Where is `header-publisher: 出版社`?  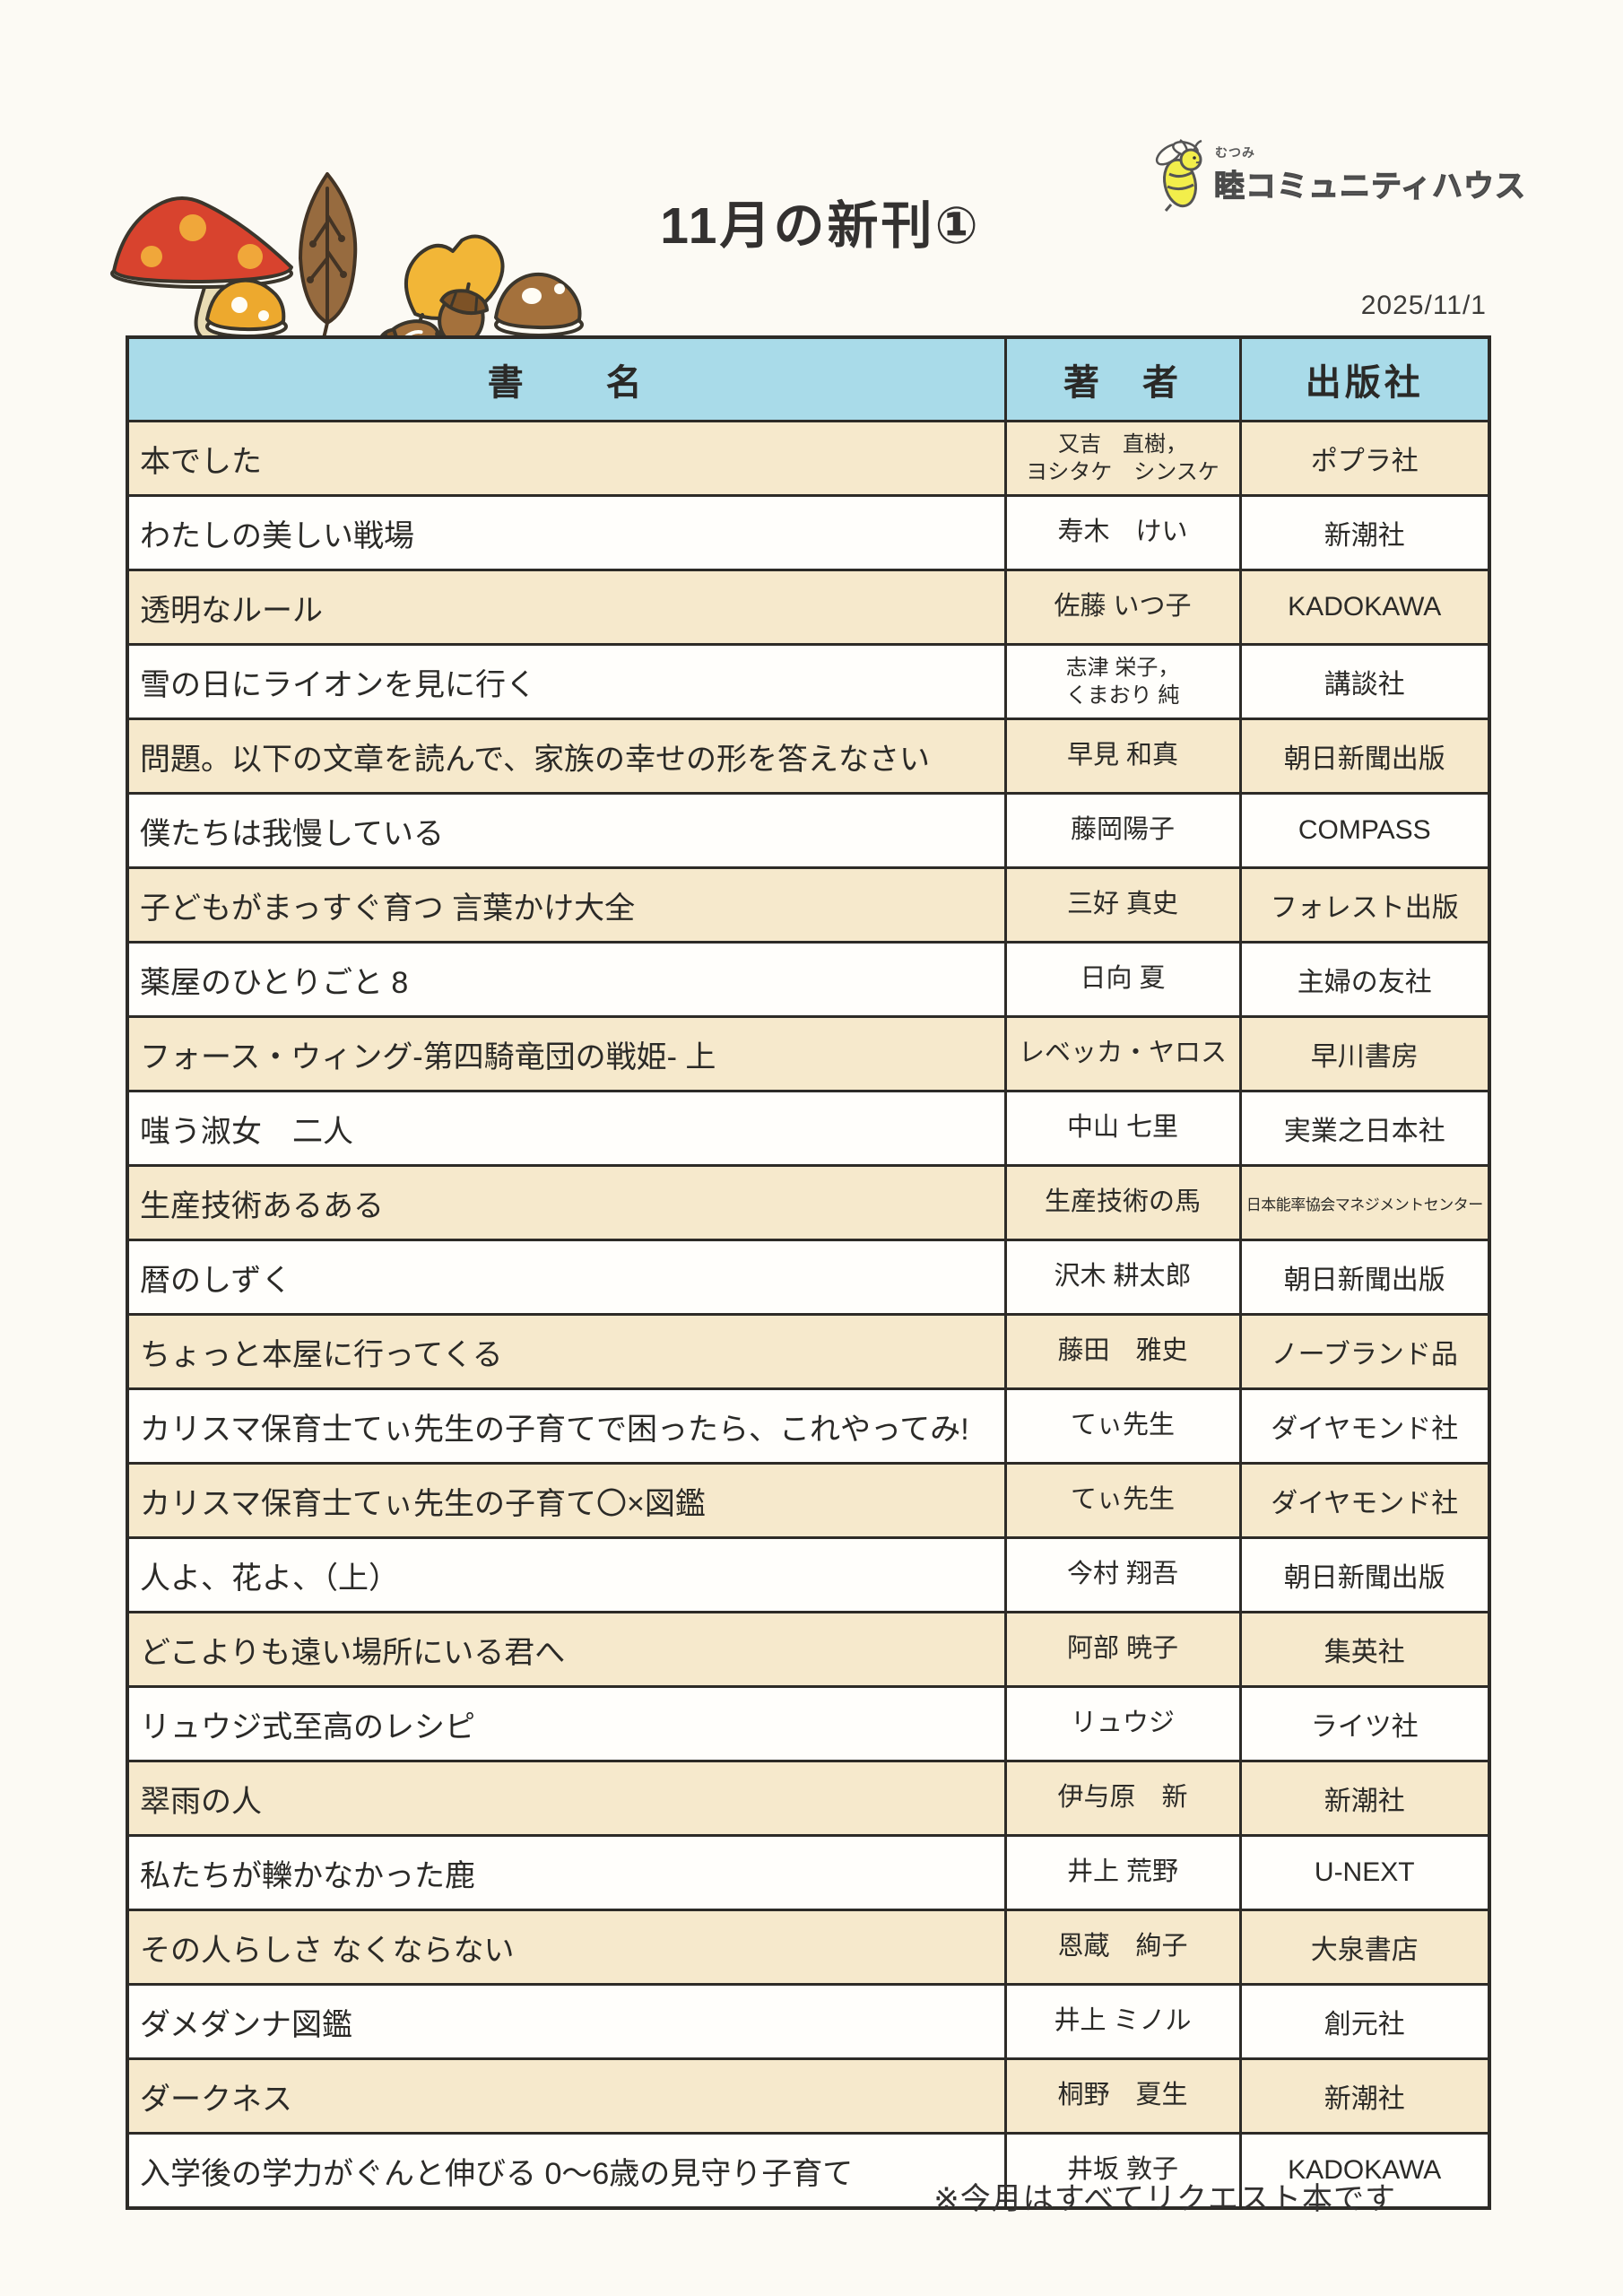 header-publisher: 出版社 is located at coordinates (1364, 378).